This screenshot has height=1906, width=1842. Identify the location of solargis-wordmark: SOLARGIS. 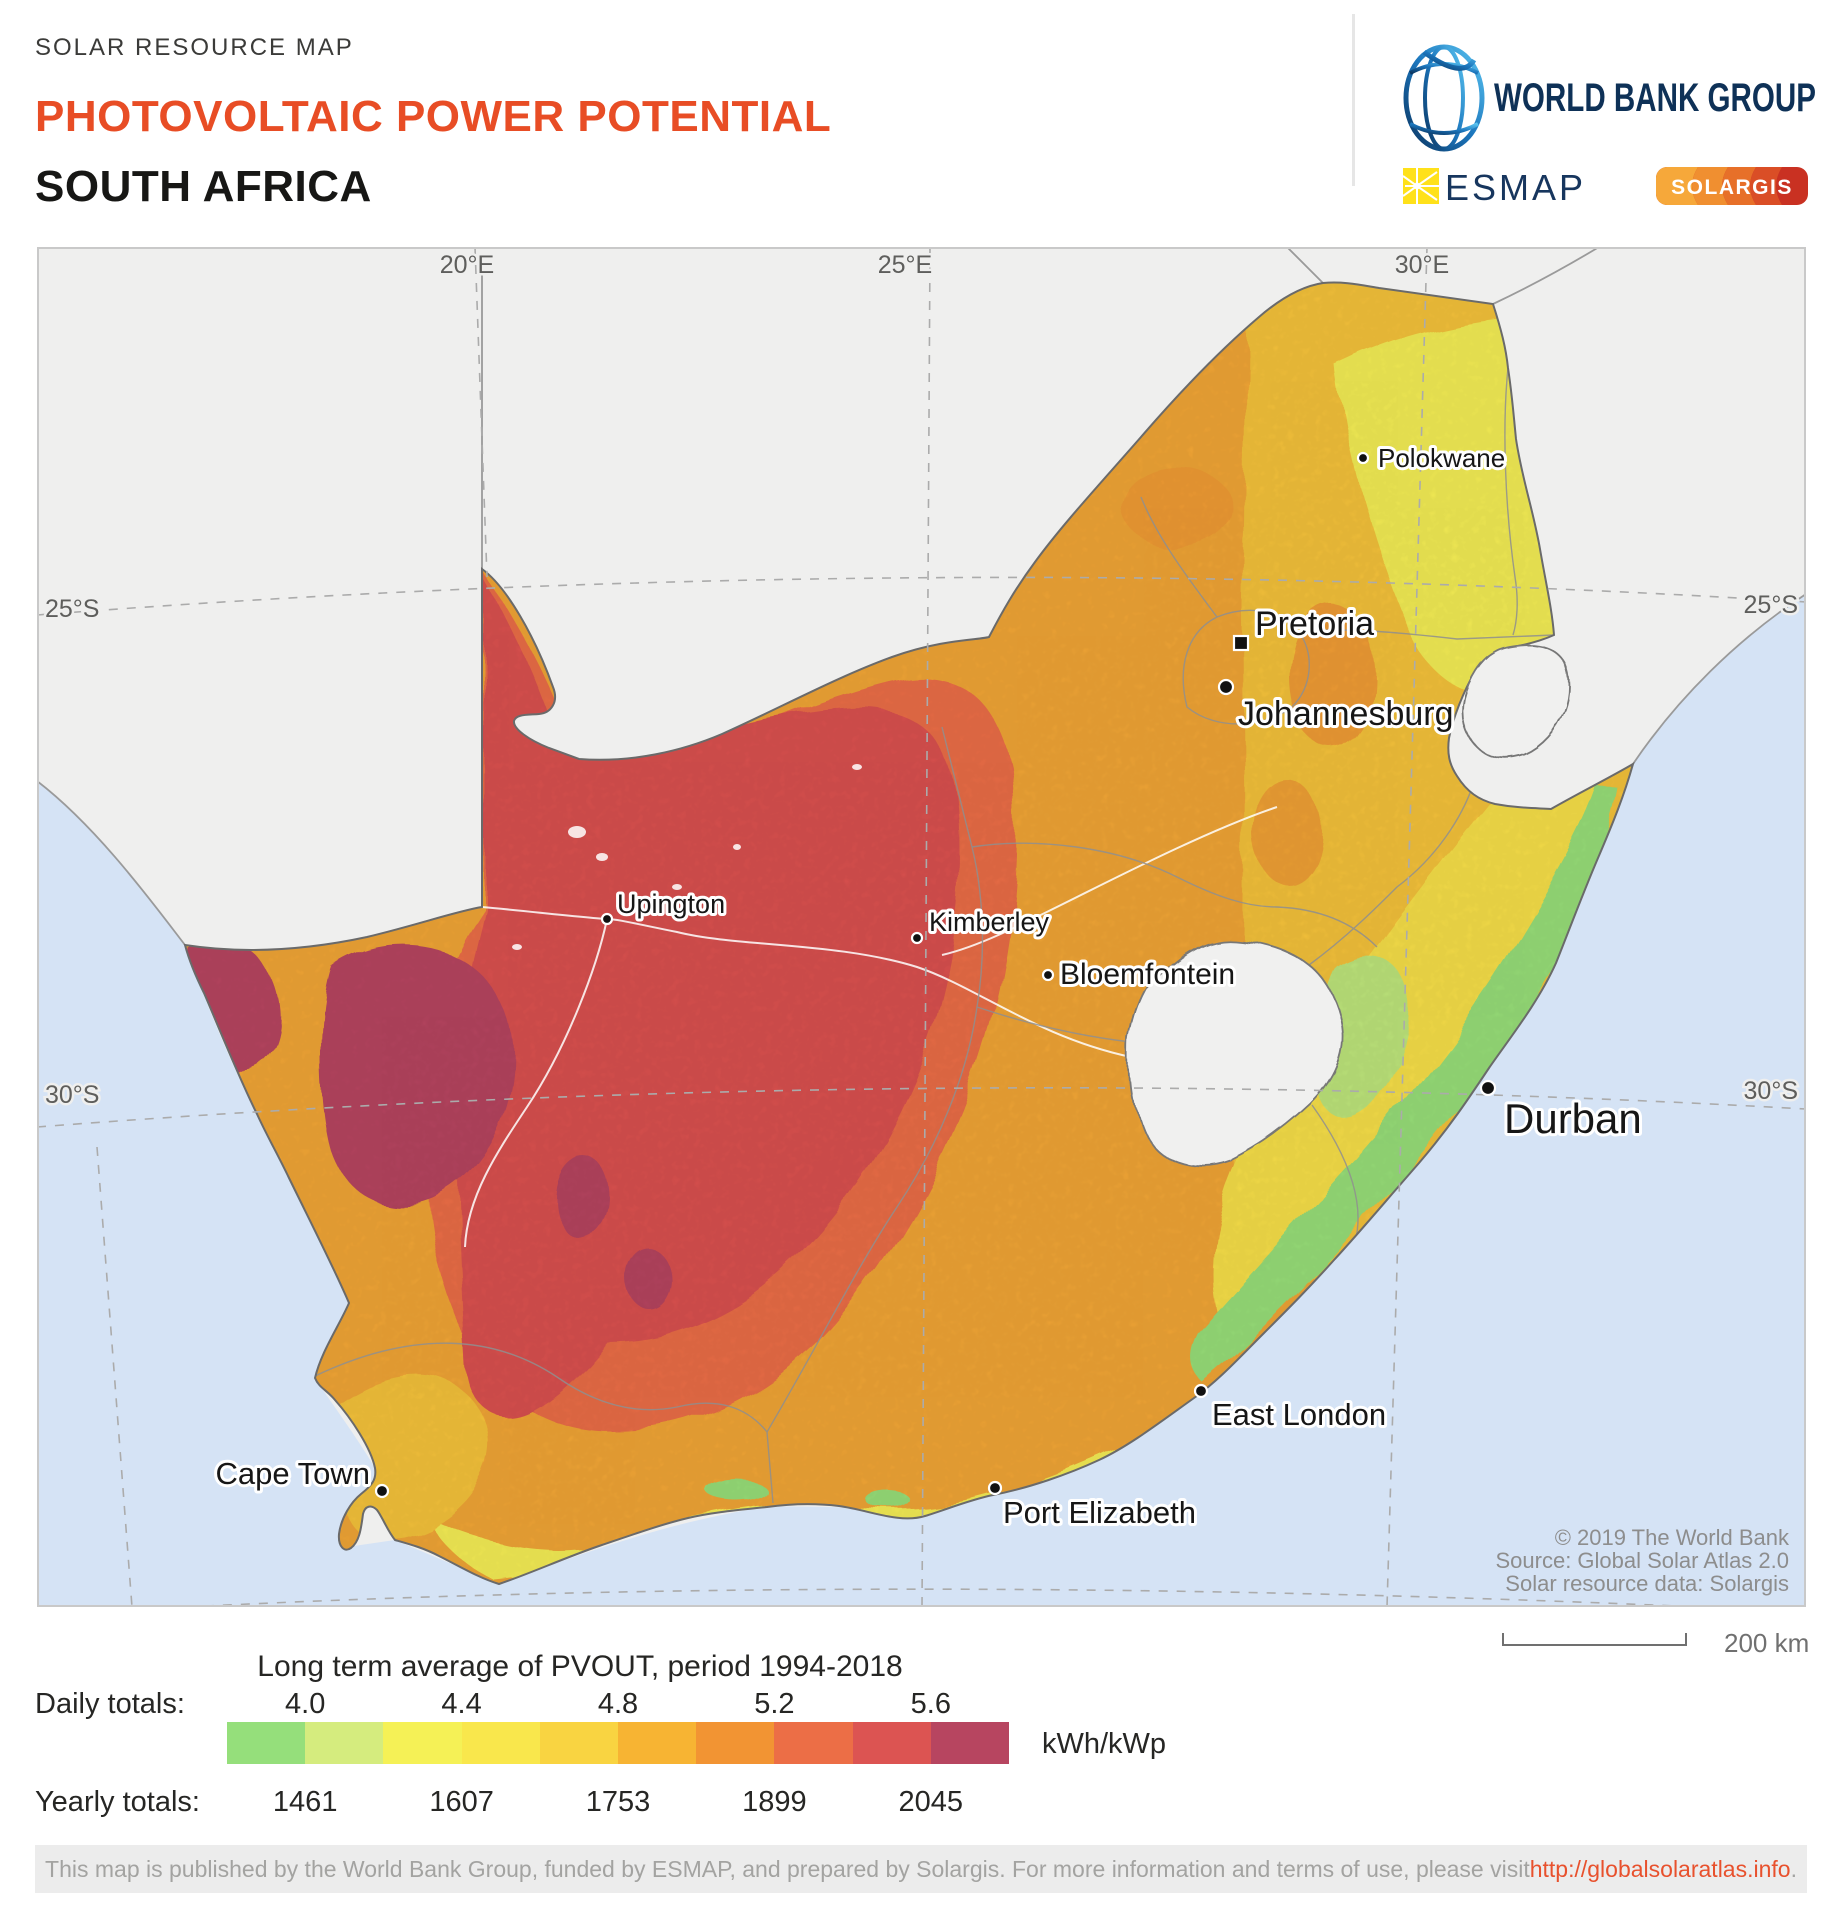
(1732, 187).